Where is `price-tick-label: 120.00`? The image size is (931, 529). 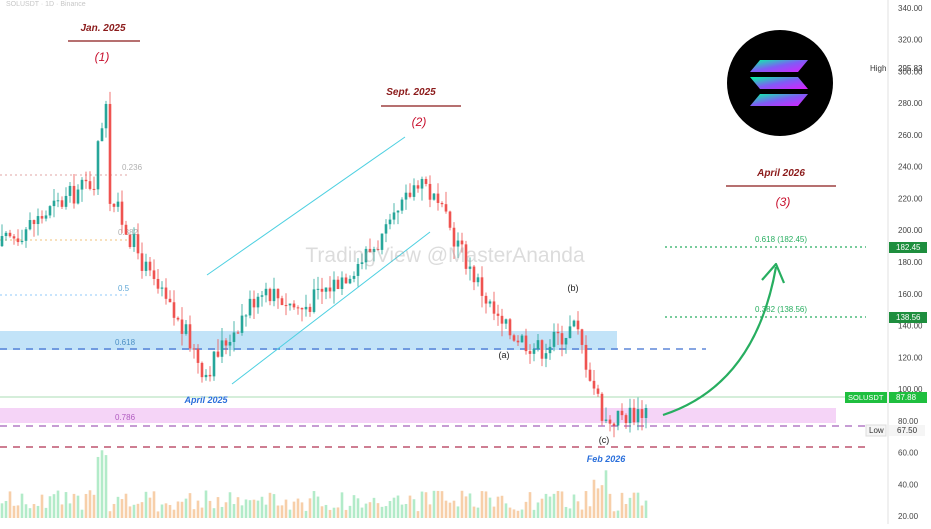
price-tick-label: 120.00 is located at coordinates (910, 357).